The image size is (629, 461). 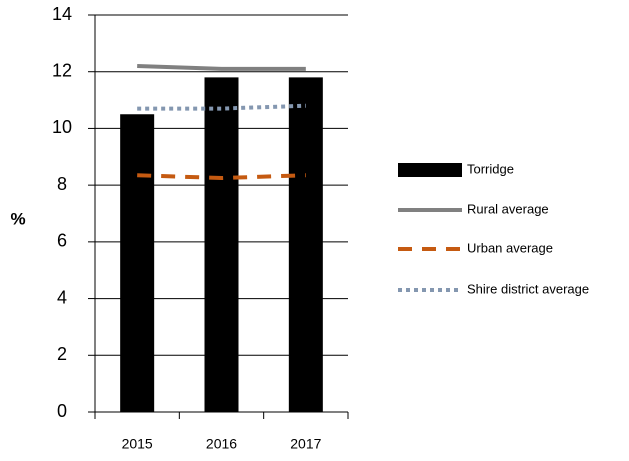 What do you see at coordinates (305, 444) in the screenshot?
I see `x-tick-label: 2017` at bounding box center [305, 444].